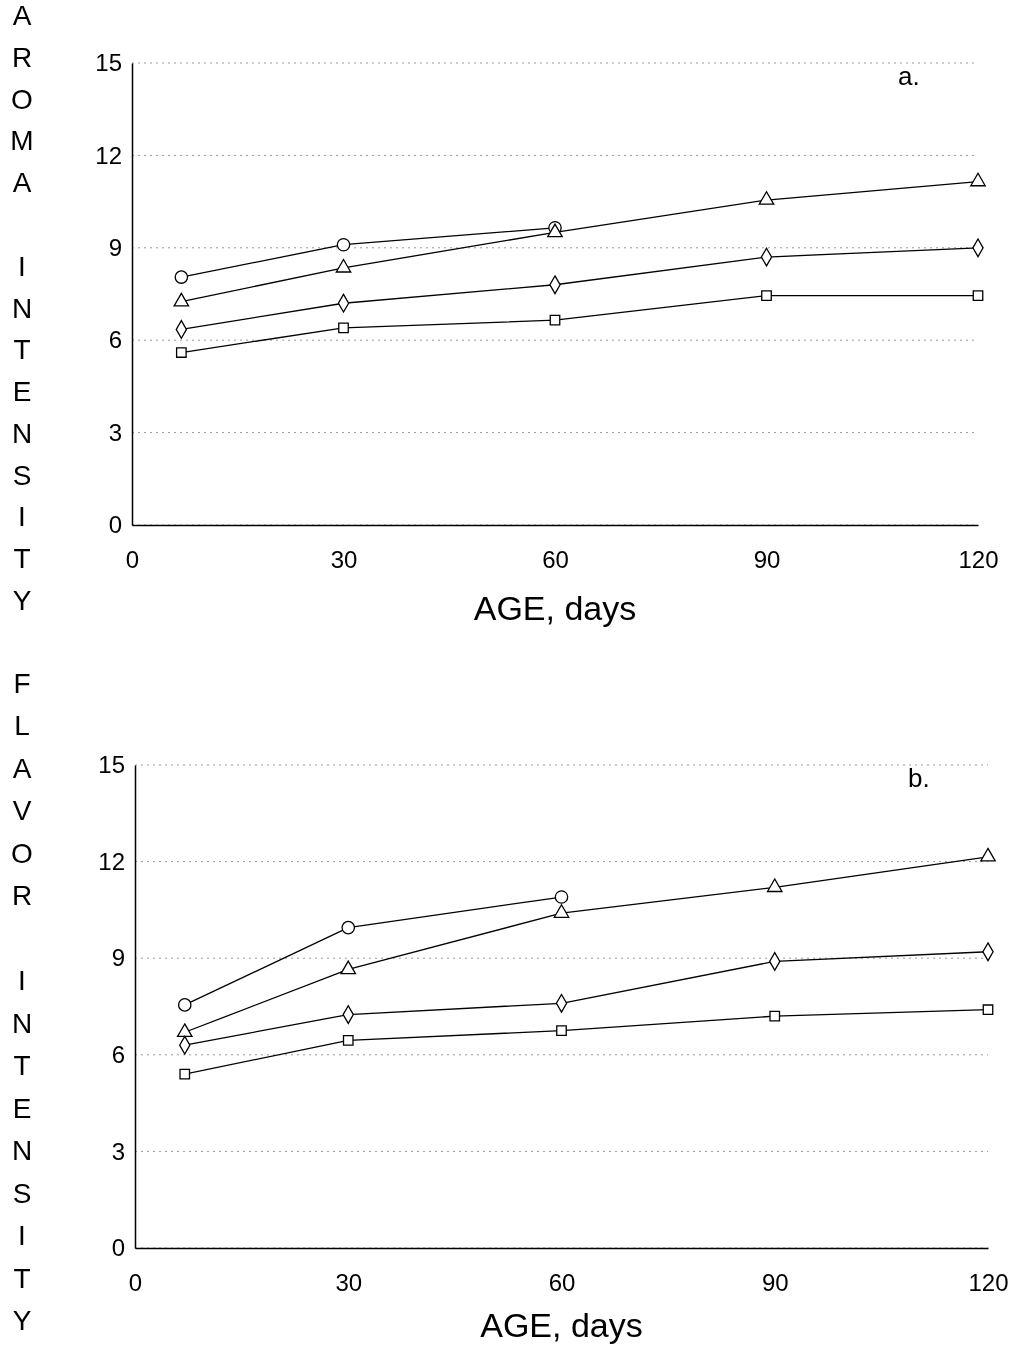  Describe the element at coordinates (22, 308) in the screenshot. I see `text: AROMA INTENSITY` at that location.